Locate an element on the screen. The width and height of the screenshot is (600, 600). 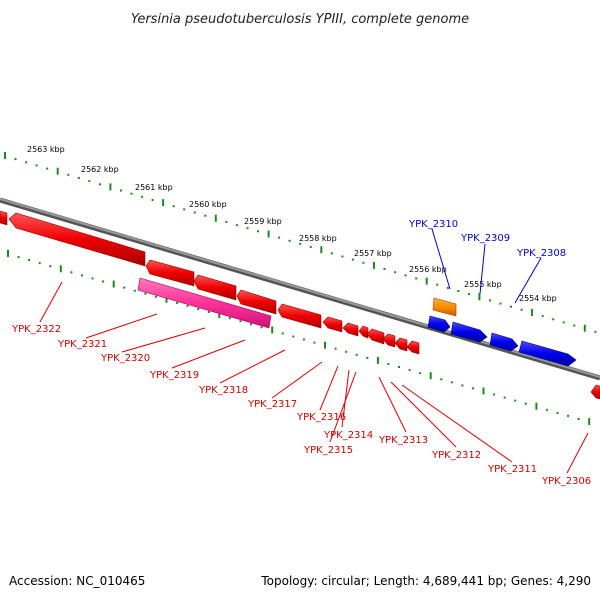
gene-label: YPK_2311 is located at coordinates (512, 469).